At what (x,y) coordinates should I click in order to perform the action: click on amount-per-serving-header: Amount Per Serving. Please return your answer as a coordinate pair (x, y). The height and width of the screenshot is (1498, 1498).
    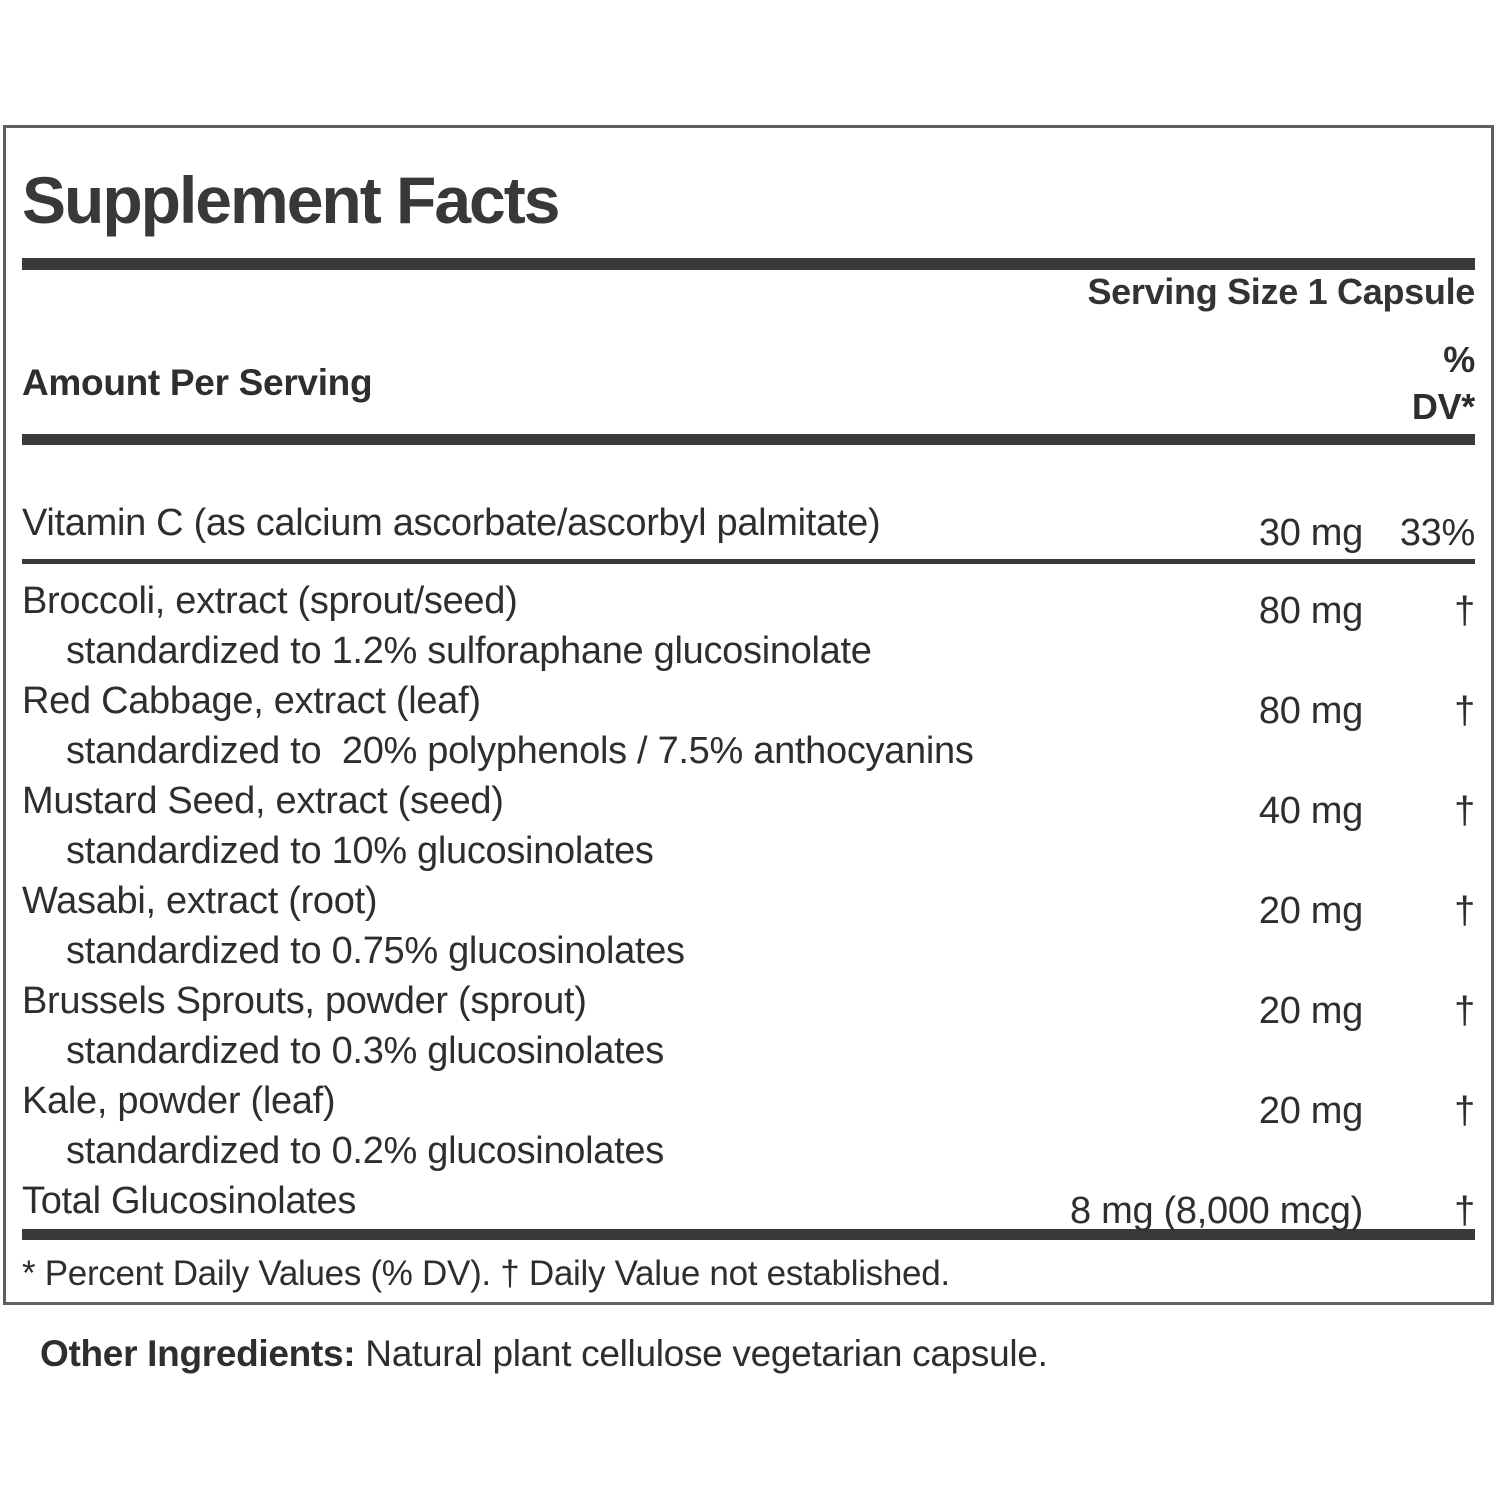
    Looking at the image, I should click on (197, 382).